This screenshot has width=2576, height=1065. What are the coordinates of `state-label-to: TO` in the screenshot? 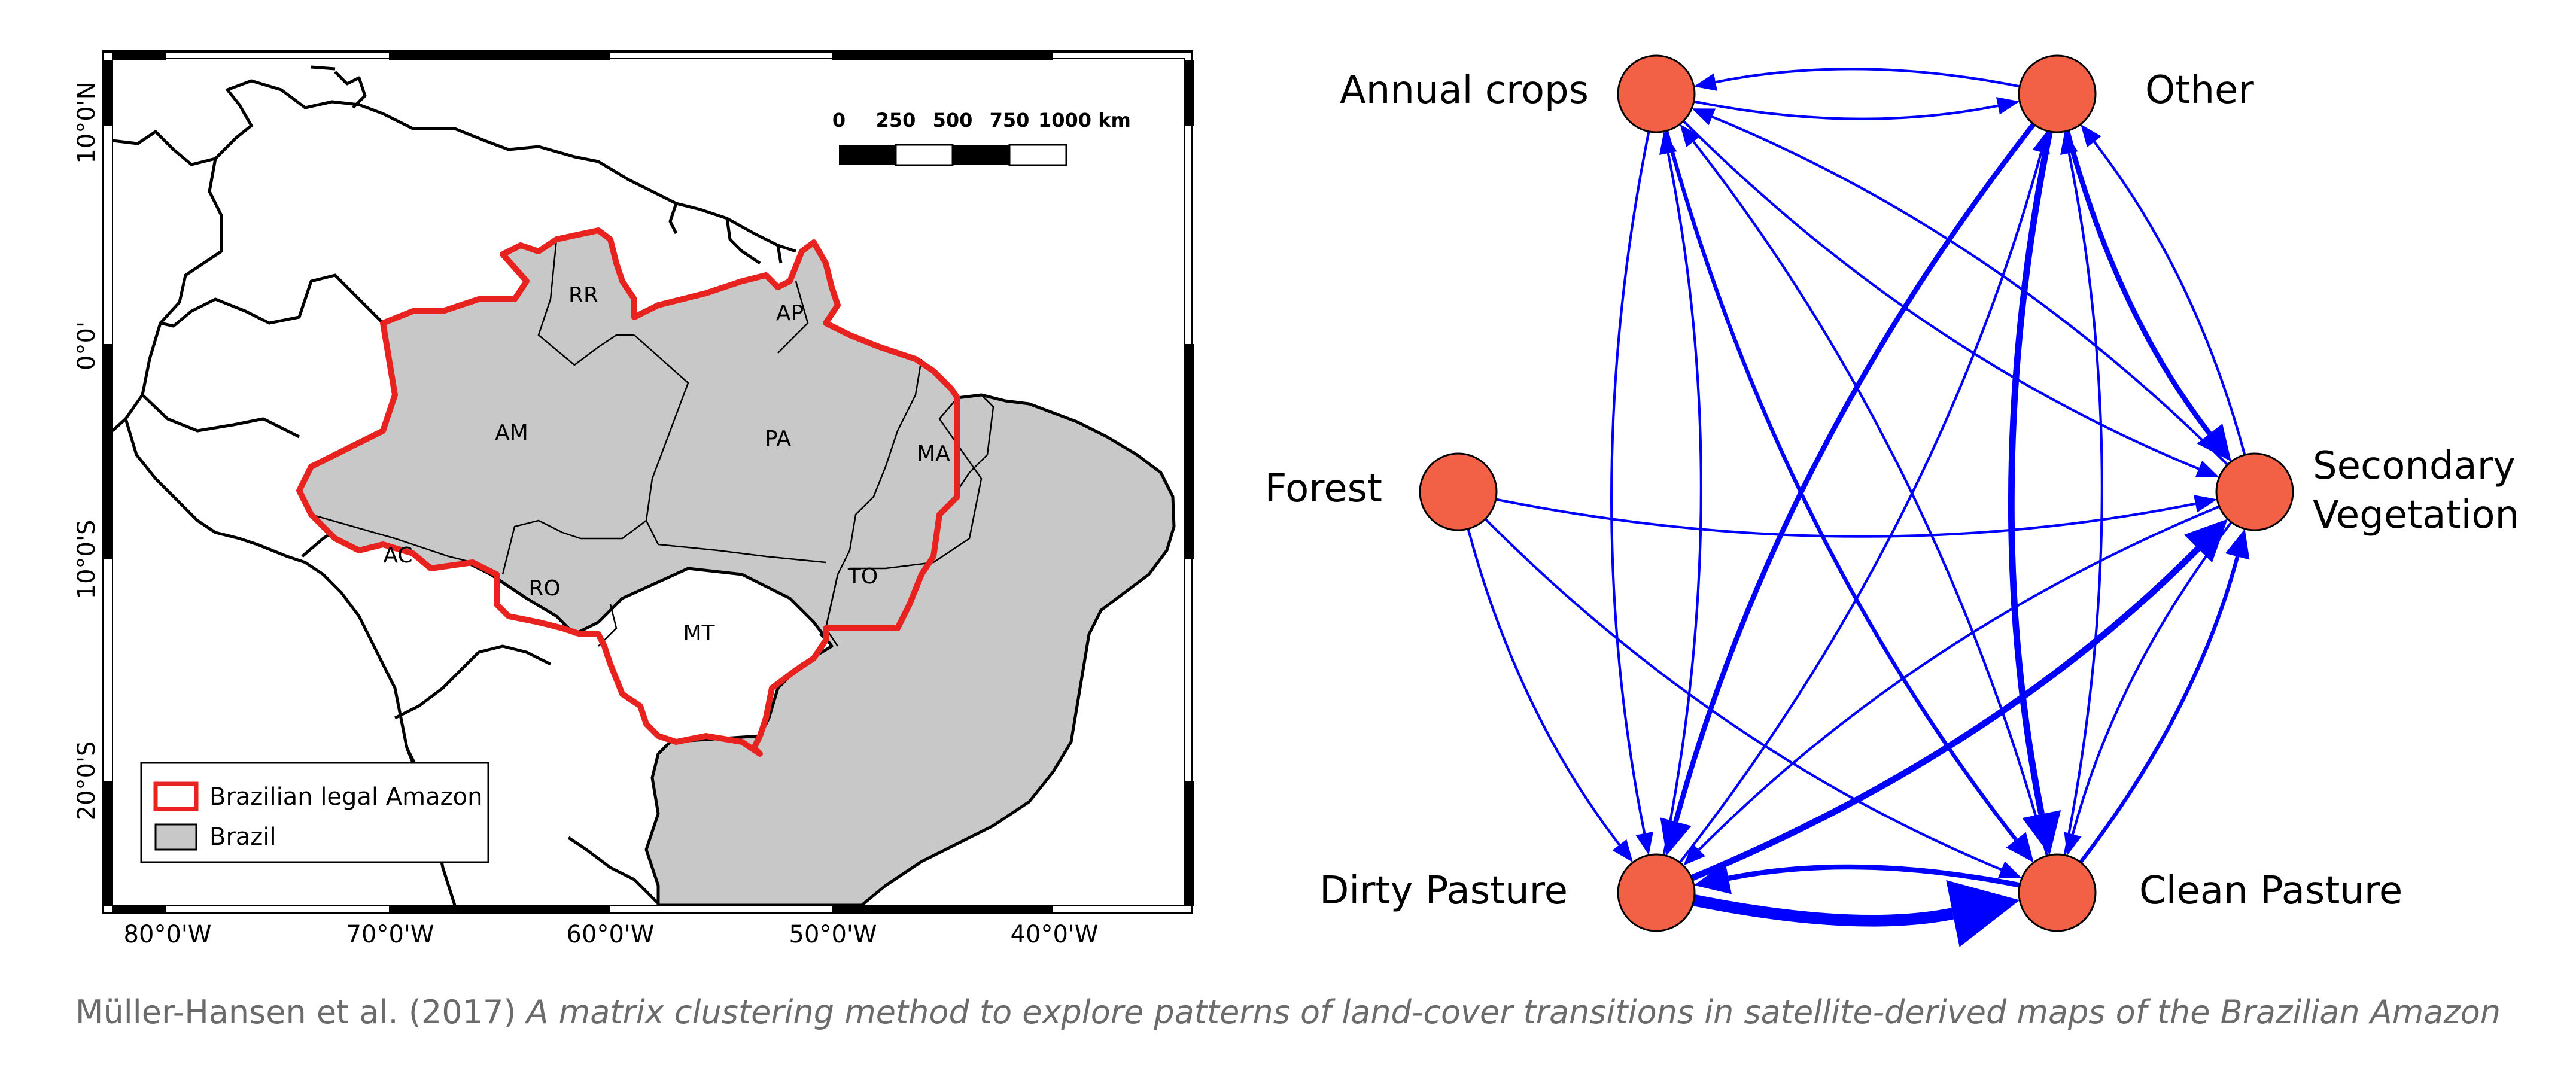 It's located at (862, 576).